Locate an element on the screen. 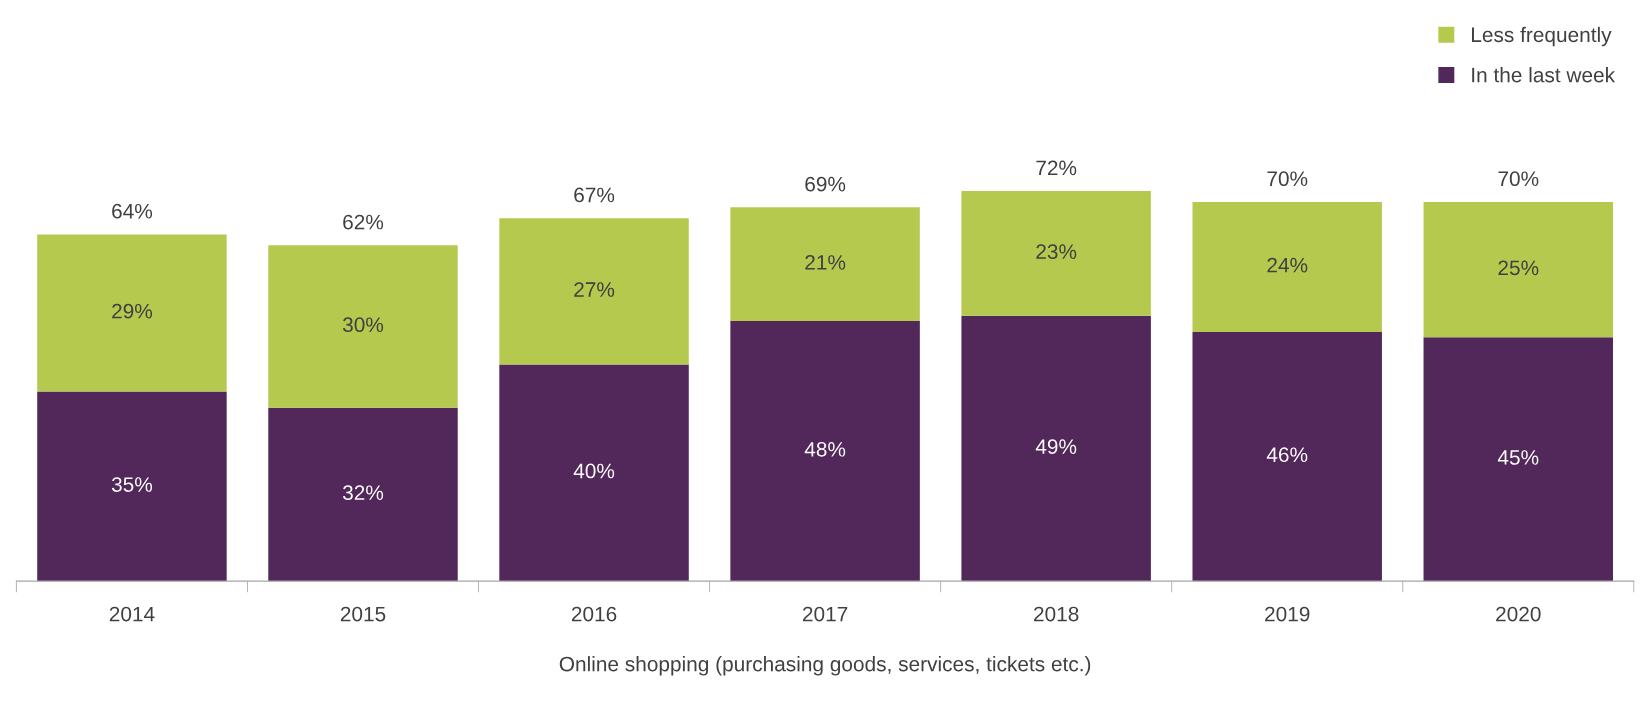 The height and width of the screenshot is (721, 1642). x-tick-label: 2018 is located at coordinates (1056, 614).